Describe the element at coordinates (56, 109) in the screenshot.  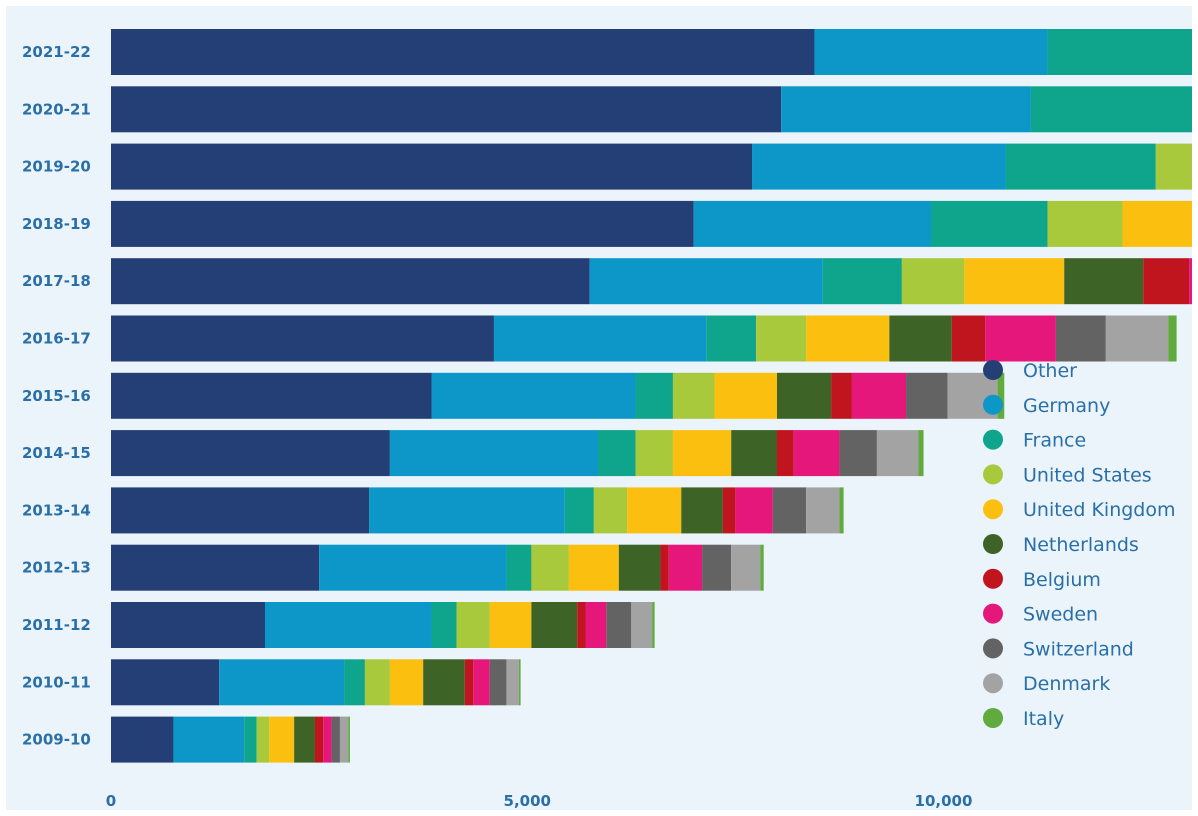
I see `category-label: 2020-21` at that location.